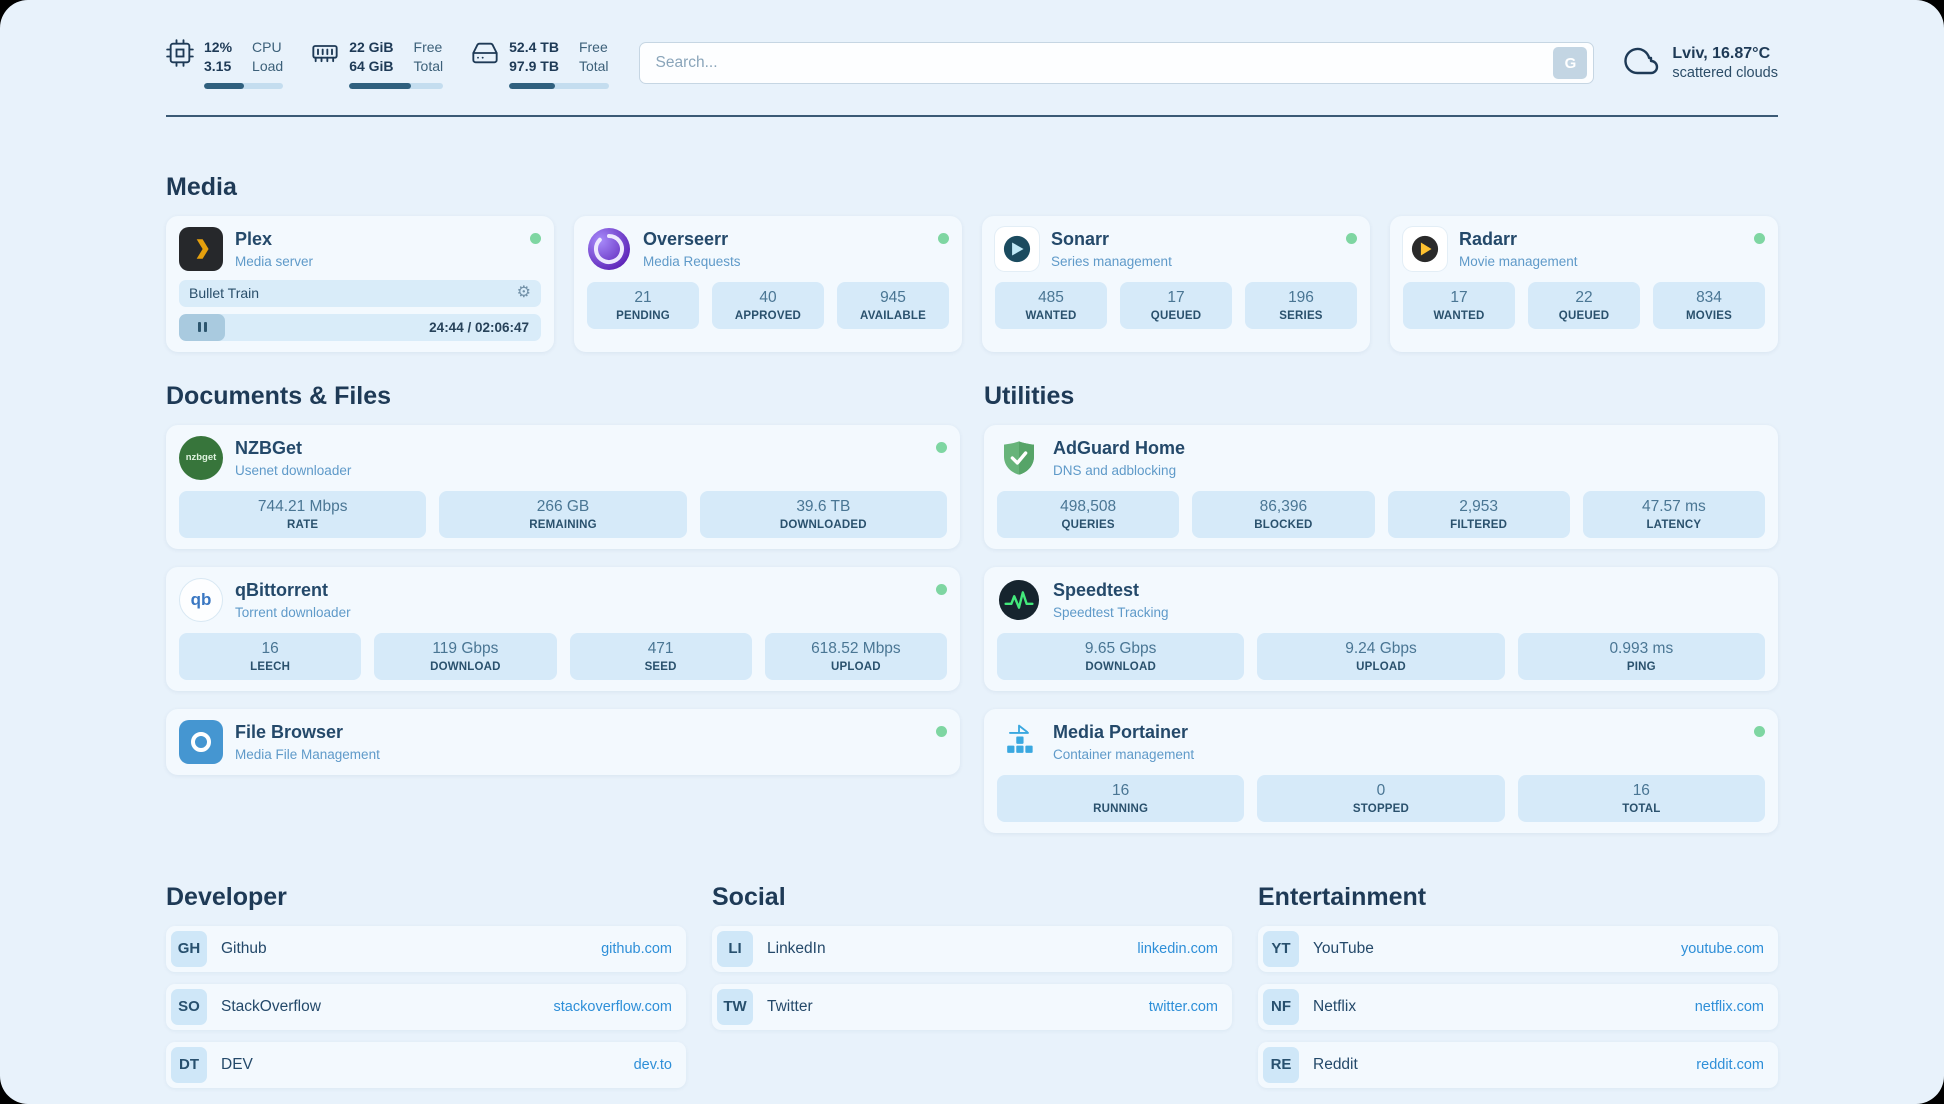  What do you see at coordinates (972, 948) in the screenshot?
I see `bookmark-linkedin: LI LinkedIn linkedin.com` at bounding box center [972, 948].